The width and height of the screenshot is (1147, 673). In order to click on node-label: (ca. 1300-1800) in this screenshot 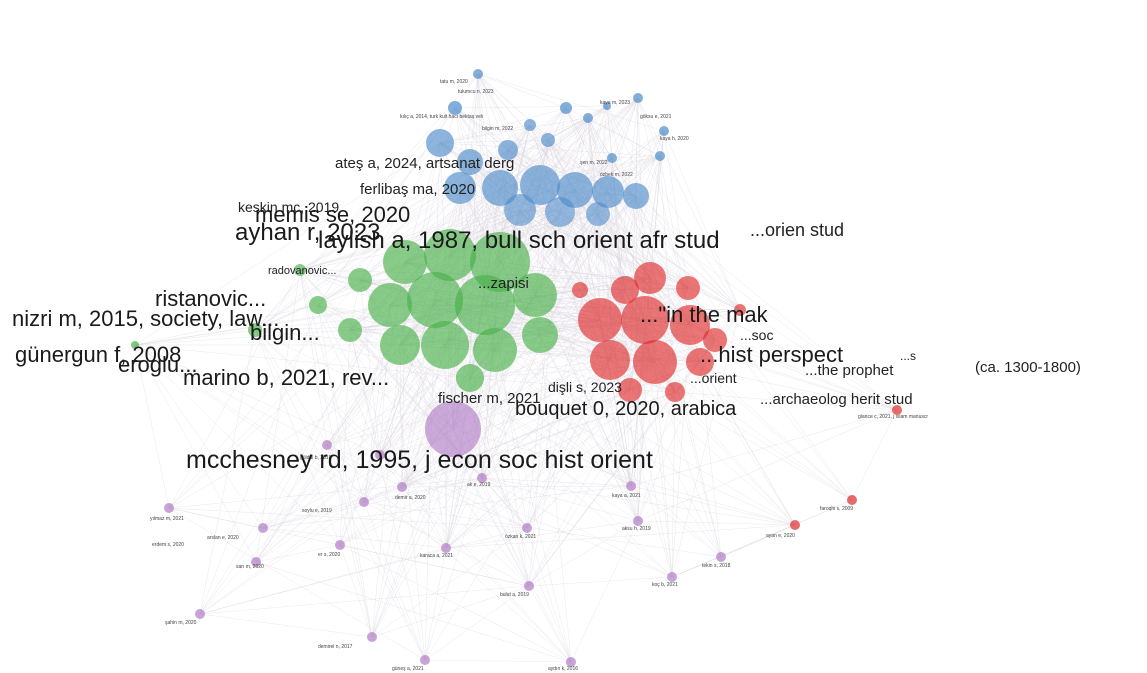, I will do `click(1028, 367)`.